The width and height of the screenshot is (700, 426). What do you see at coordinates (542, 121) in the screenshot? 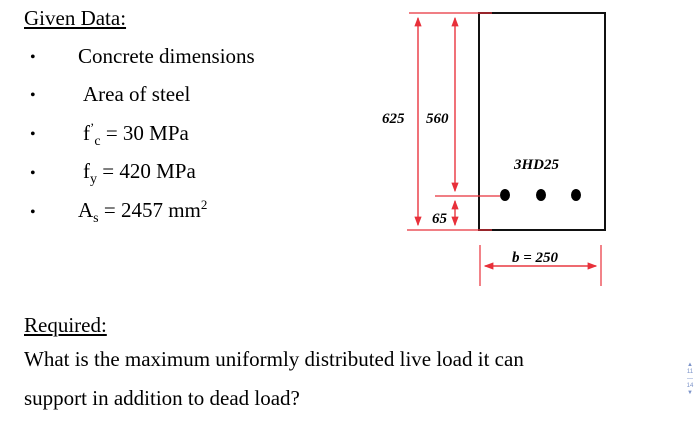
I see `beam-outline` at bounding box center [542, 121].